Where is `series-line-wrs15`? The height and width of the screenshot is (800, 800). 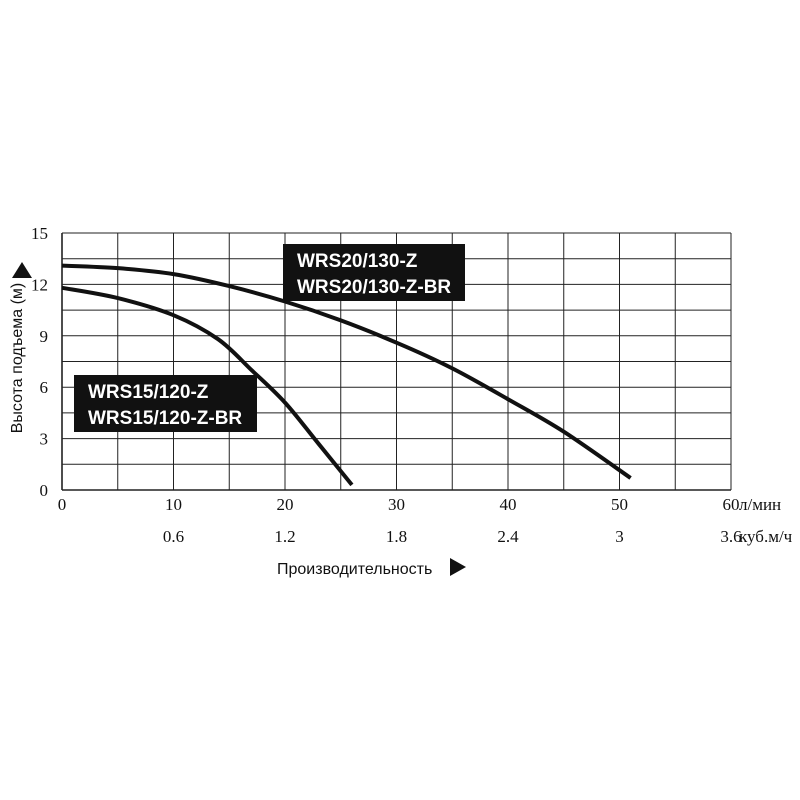
series-line-wrs15 is located at coordinates (207, 386).